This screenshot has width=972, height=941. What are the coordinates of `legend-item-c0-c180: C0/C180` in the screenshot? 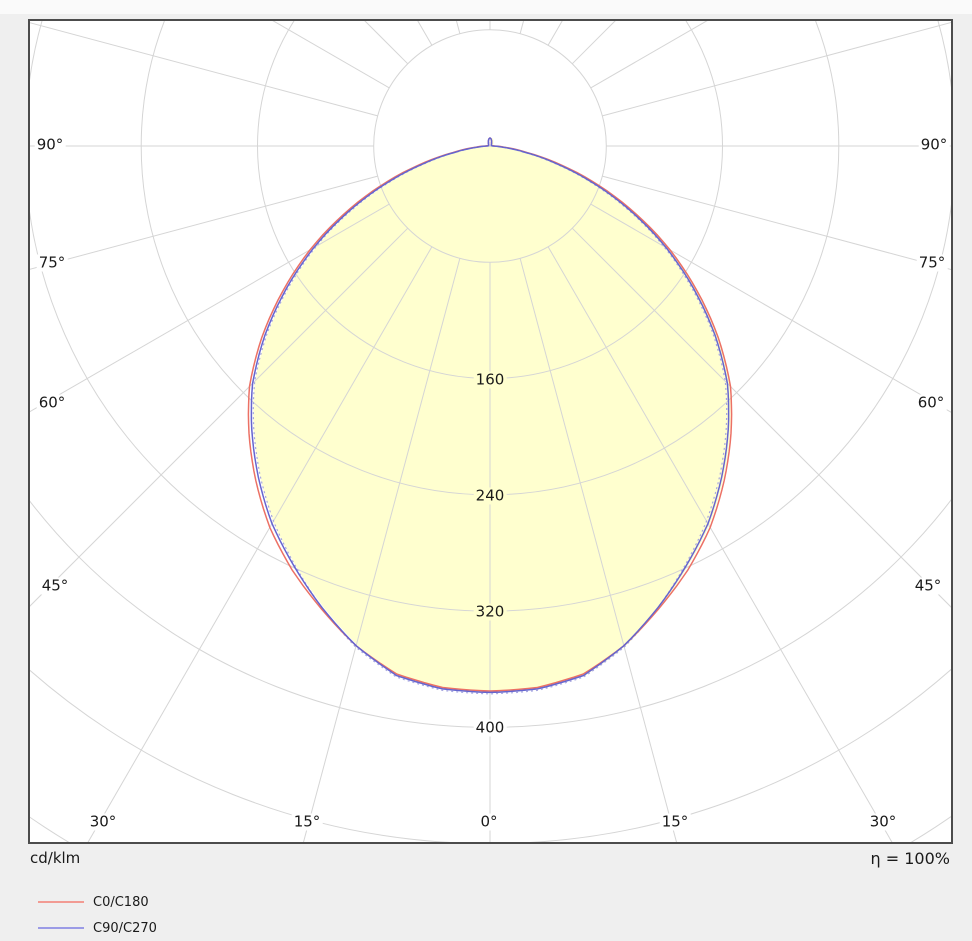 It's located at (97, 902).